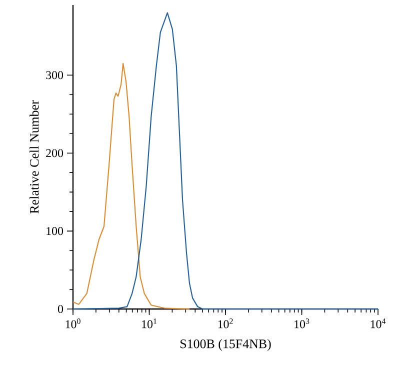  What do you see at coordinates (61, 309) in the screenshot?
I see `y-tick-label: 0` at bounding box center [61, 309].